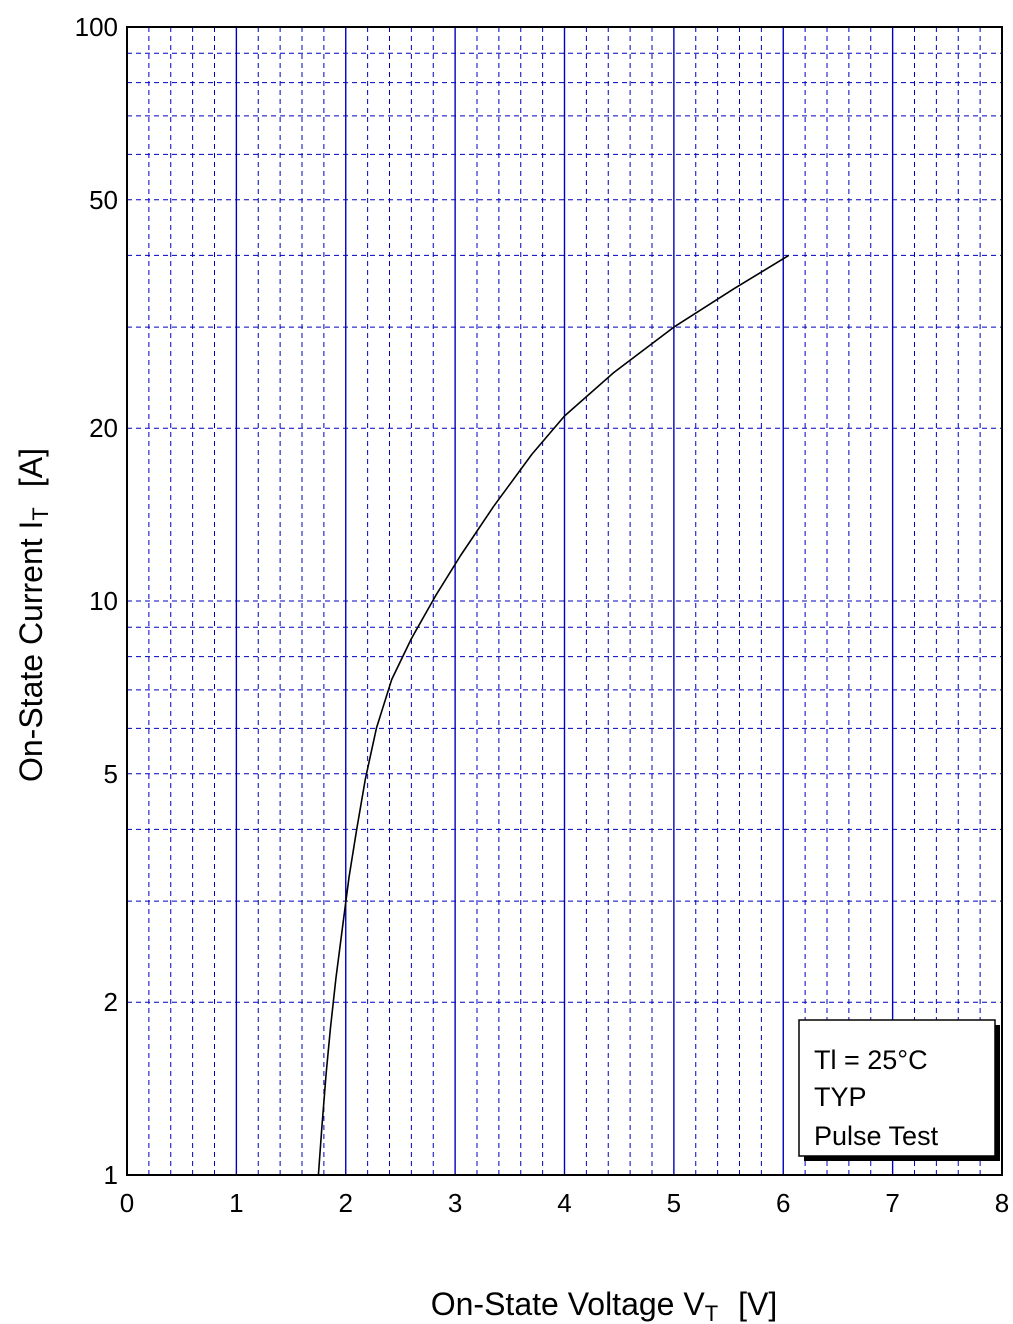 Image resolution: width=1013 pixels, height=1324 pixels. Describe the element at coordinates (103, 200) in the screenshot. I see `y-tick-label: 50` at that location.